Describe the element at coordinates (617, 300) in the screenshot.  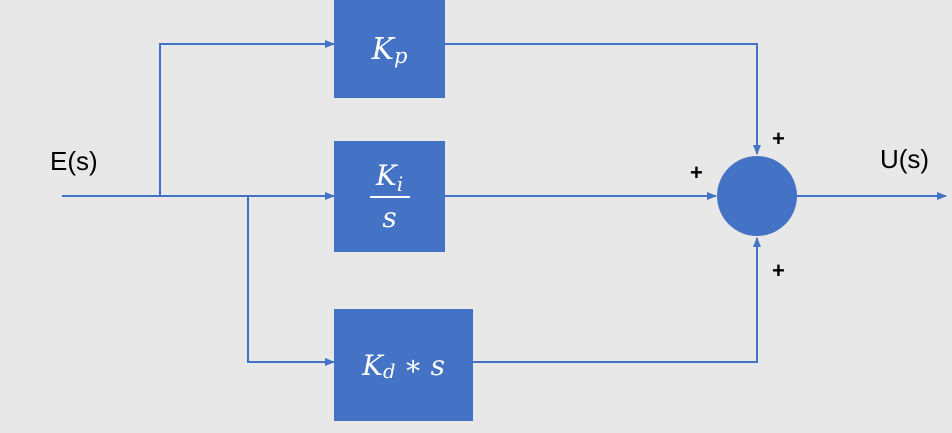
I see `derivative-to-sum-wire` at that location.